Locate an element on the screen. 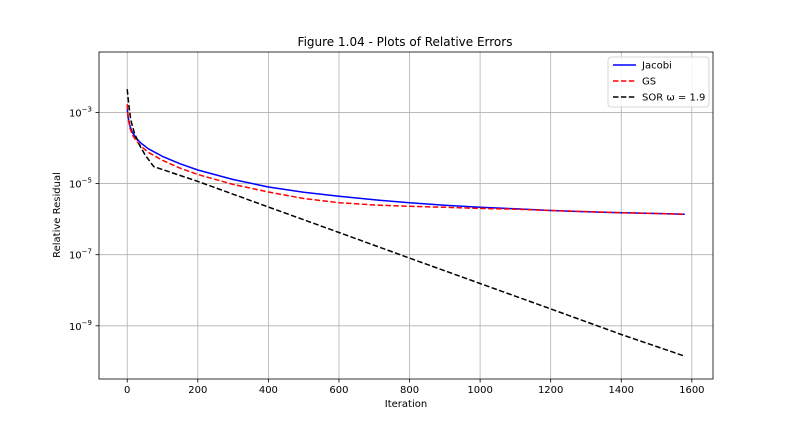  x-tick-label: 1600 is located at coordinates (691, 390).